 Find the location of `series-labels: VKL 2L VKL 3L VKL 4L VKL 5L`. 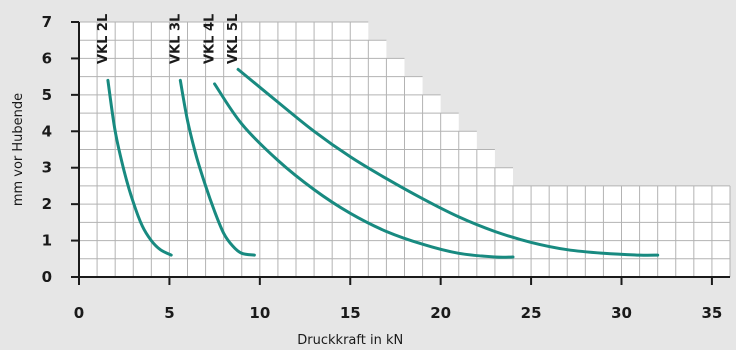

series-labels: VKL 2L VKL 3L VKL 4L VKL 5L is located at coordinates (168, 39).